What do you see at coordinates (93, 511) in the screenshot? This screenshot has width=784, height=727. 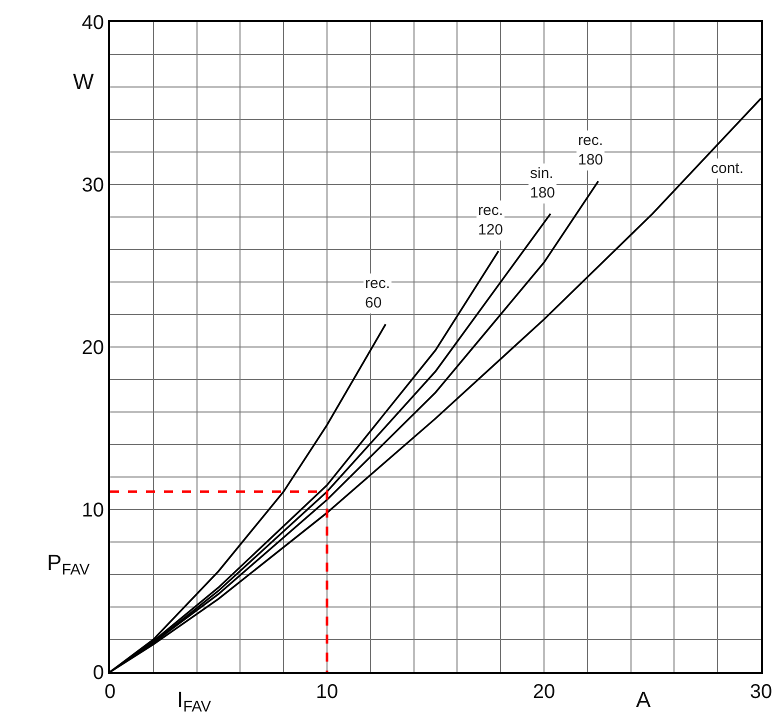 I see `y-tick-label: 10` at bounding box center [93, 511].